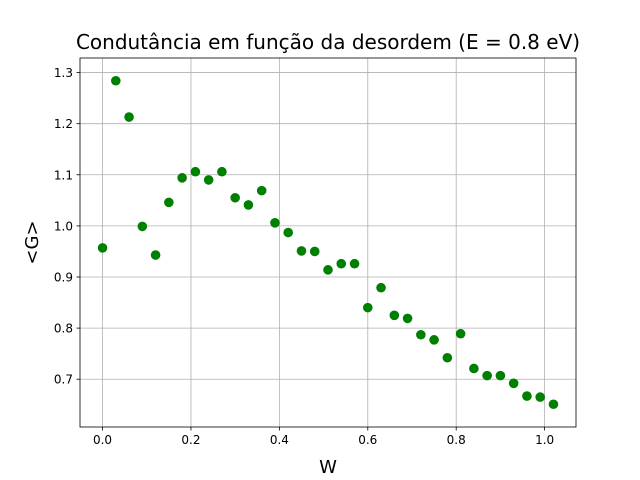 This screenshot has height=480, width=640. What do you see at coordinates (190, 440) in the screenshot?
I see `x-tick-label: 0.2` at bounding box center [190, 440].